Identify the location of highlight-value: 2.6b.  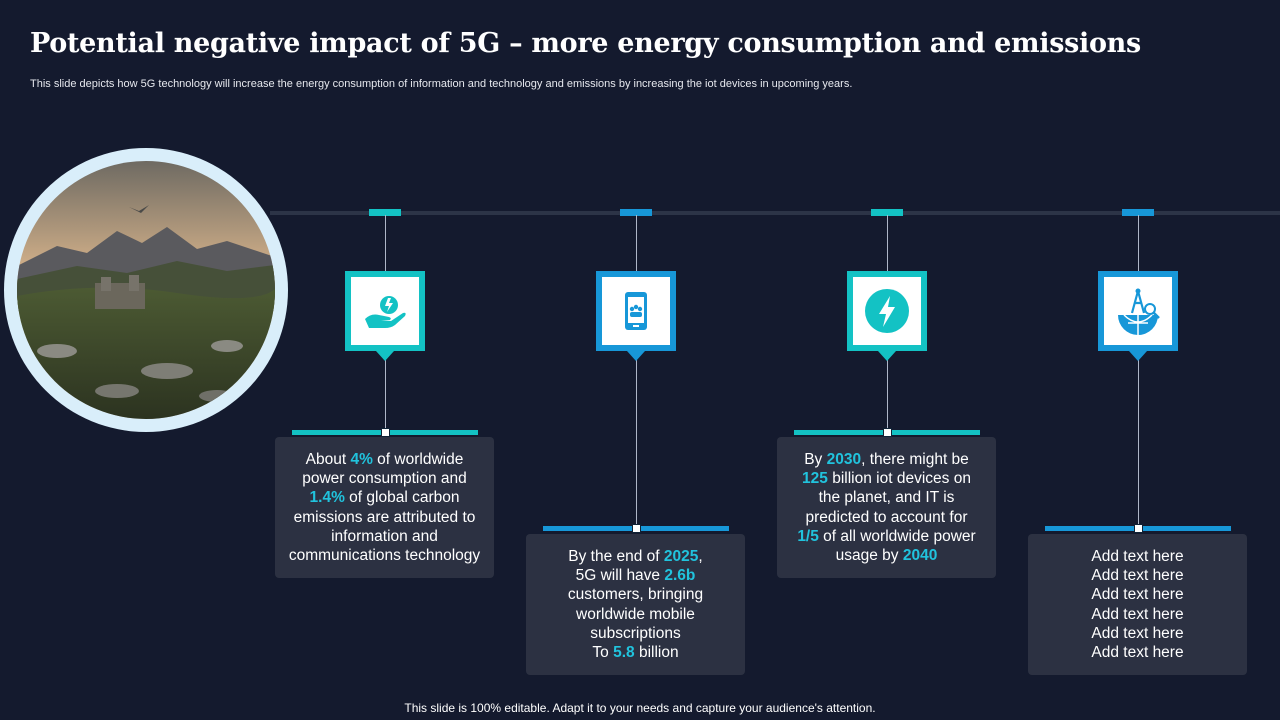
(680, 576).